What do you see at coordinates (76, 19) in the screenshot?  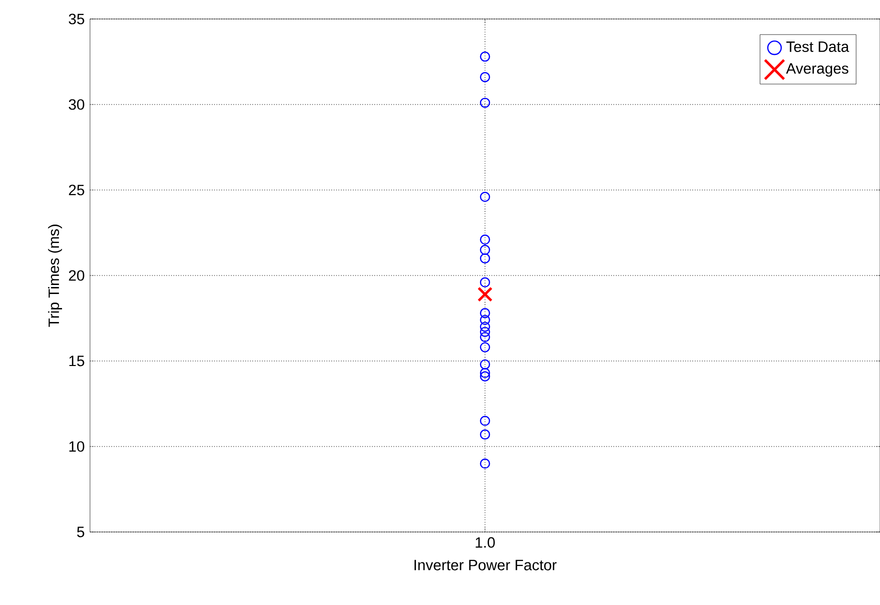 I see `y-tick-label: 35` at bounding box center [76, 19].